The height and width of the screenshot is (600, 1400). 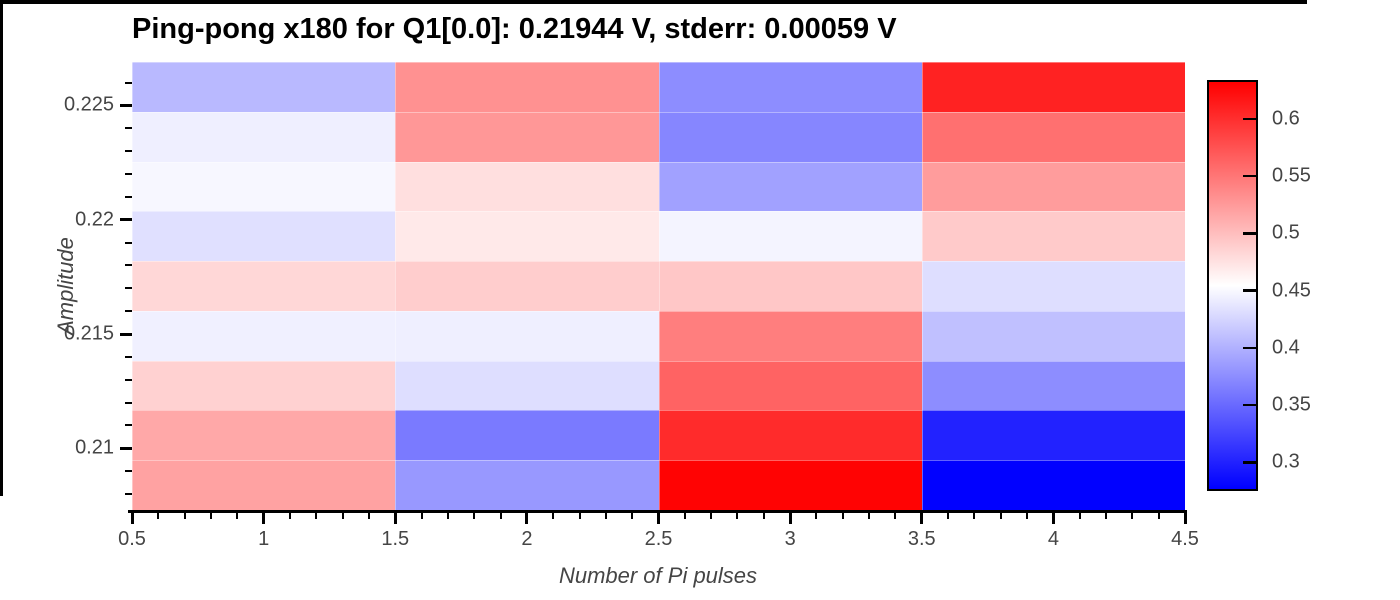 I want to click on top-window-border, so click(x=653, y=2).